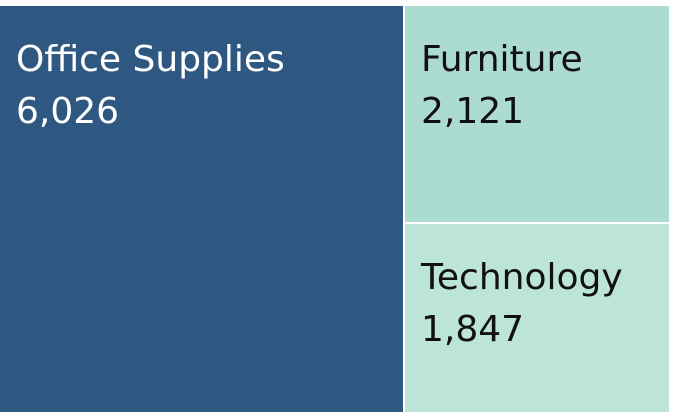 The height and width of the screenshot is (414, 674). What do you see at coordinates (473, 329) in the screenshot?
I see `value-label-technology: 1,847` at bounding box center [473, 329].